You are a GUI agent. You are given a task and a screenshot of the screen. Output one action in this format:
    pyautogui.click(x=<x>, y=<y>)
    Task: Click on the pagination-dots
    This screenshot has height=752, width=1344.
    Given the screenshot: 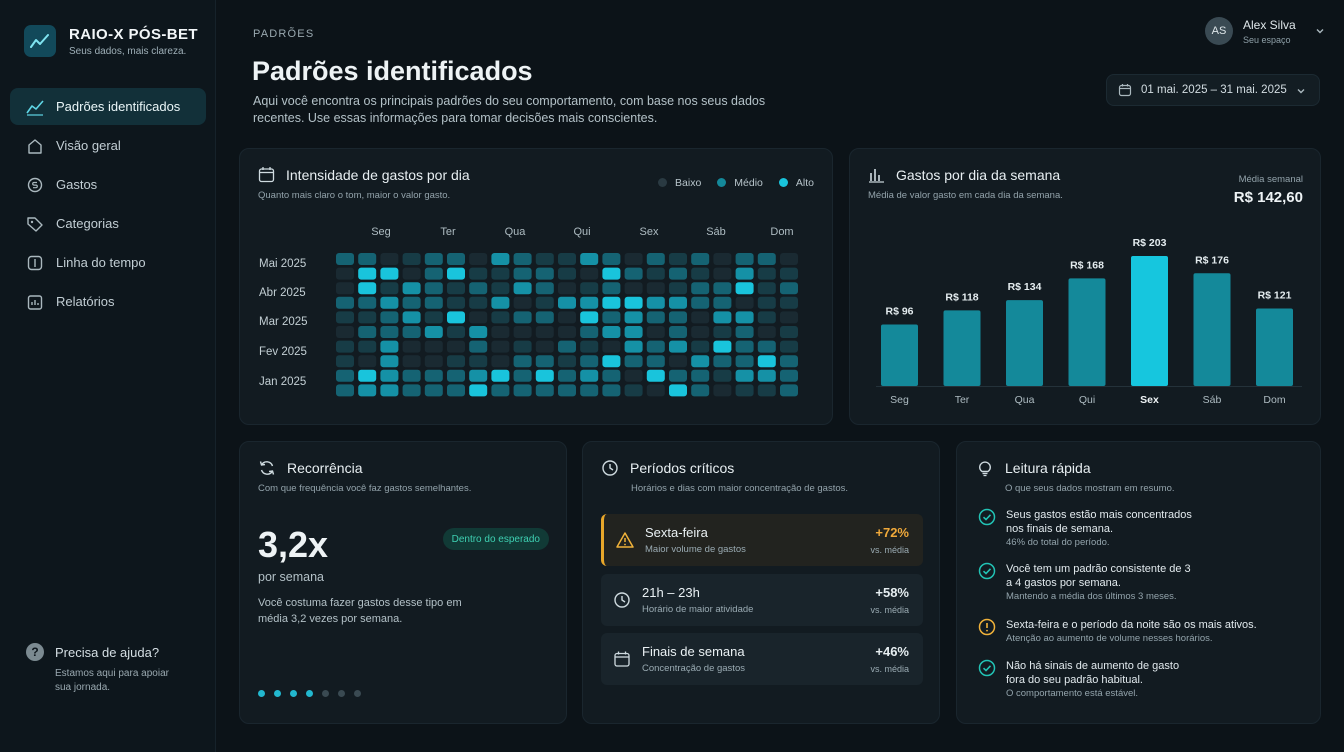 What is the action you would take?
    pyautogui.click(x=309, y=693)
    